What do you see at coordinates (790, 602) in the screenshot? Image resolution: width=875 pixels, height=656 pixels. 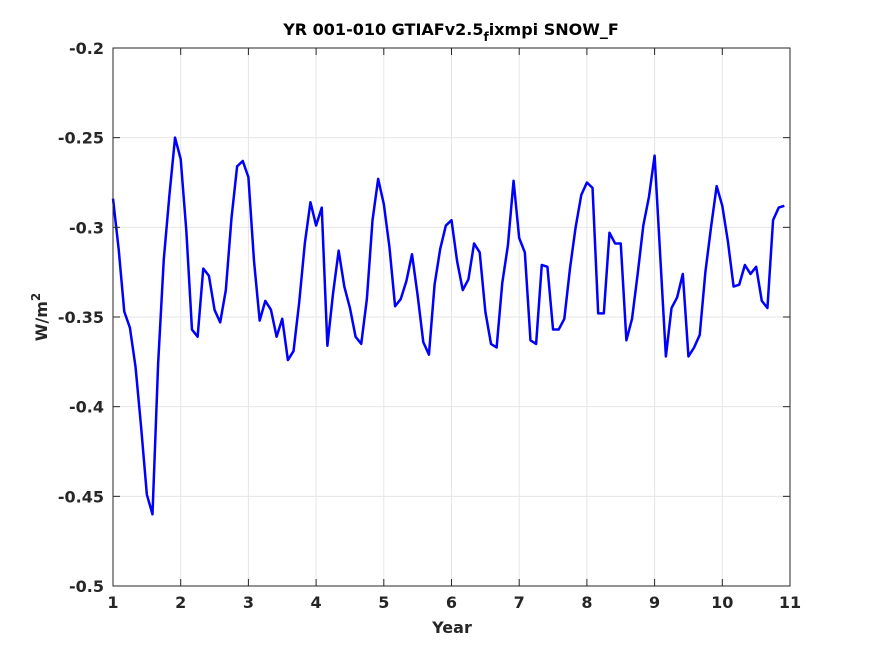 I see `x-tick-label: 11` at bounding box center [790, 602].